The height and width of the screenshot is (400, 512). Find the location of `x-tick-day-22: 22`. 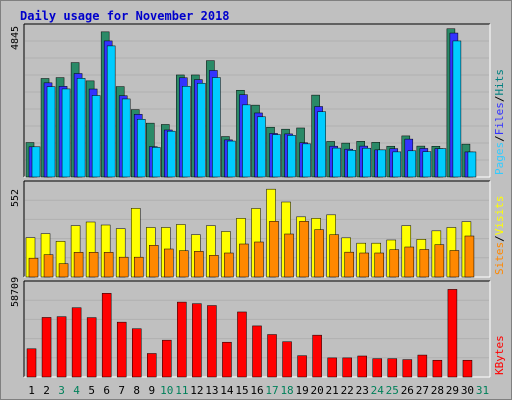

x-tick-day-22: 22 is located at coordinates (347, 390).